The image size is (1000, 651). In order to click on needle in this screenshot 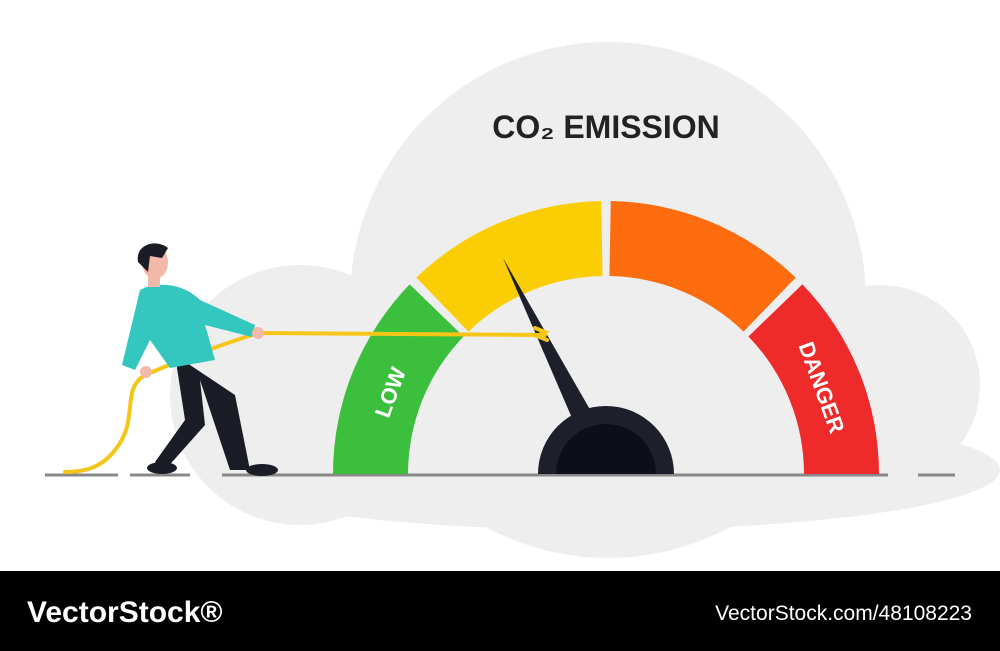, I will do `click(588, 366)`.